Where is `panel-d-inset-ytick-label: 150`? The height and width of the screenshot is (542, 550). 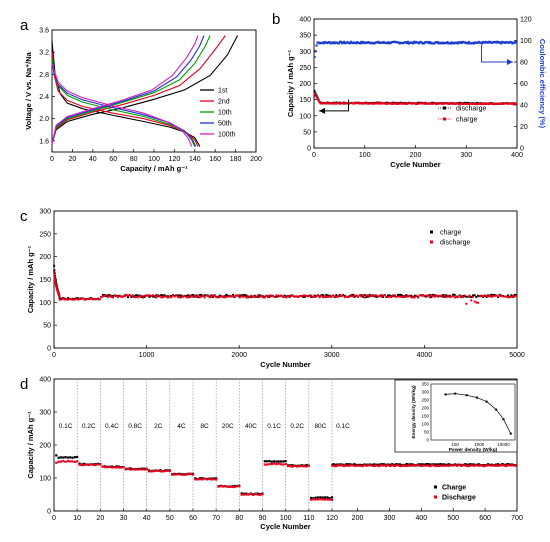
panel-d-inset-ytick-label: 150 is located at coordinates (425, 416).